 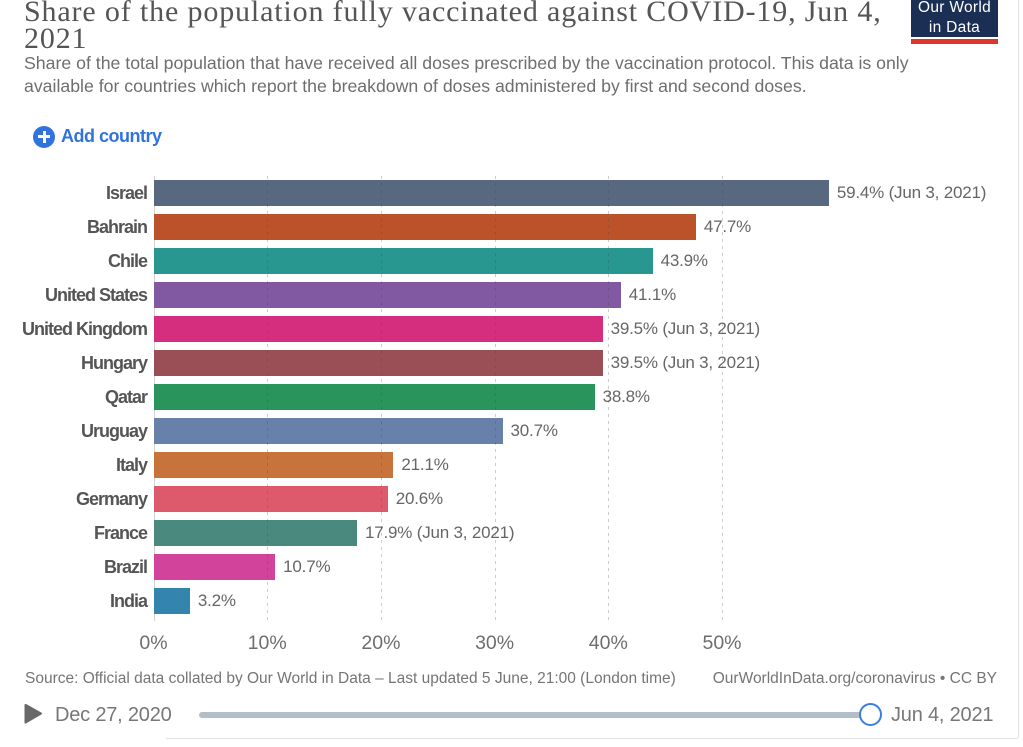 I want to click on add-country-button: Add country, so click(x=97, y=136).